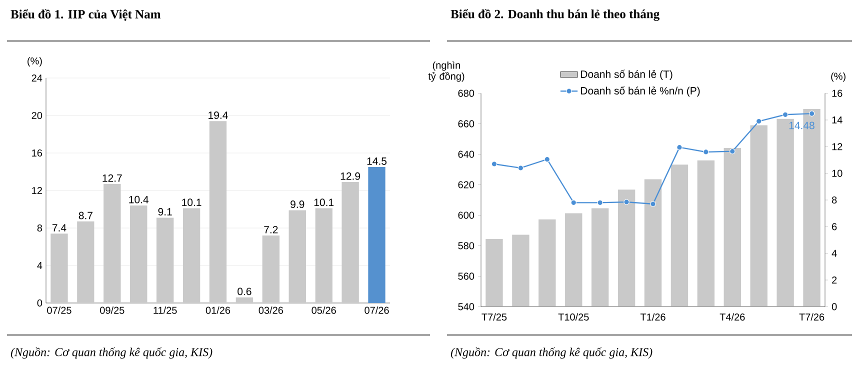 The image size is (861, 372). What do you see at coordinates (834, 306) in the screenshot?
I see `y2-tick-label: 0` at bounding box center [834, 306].